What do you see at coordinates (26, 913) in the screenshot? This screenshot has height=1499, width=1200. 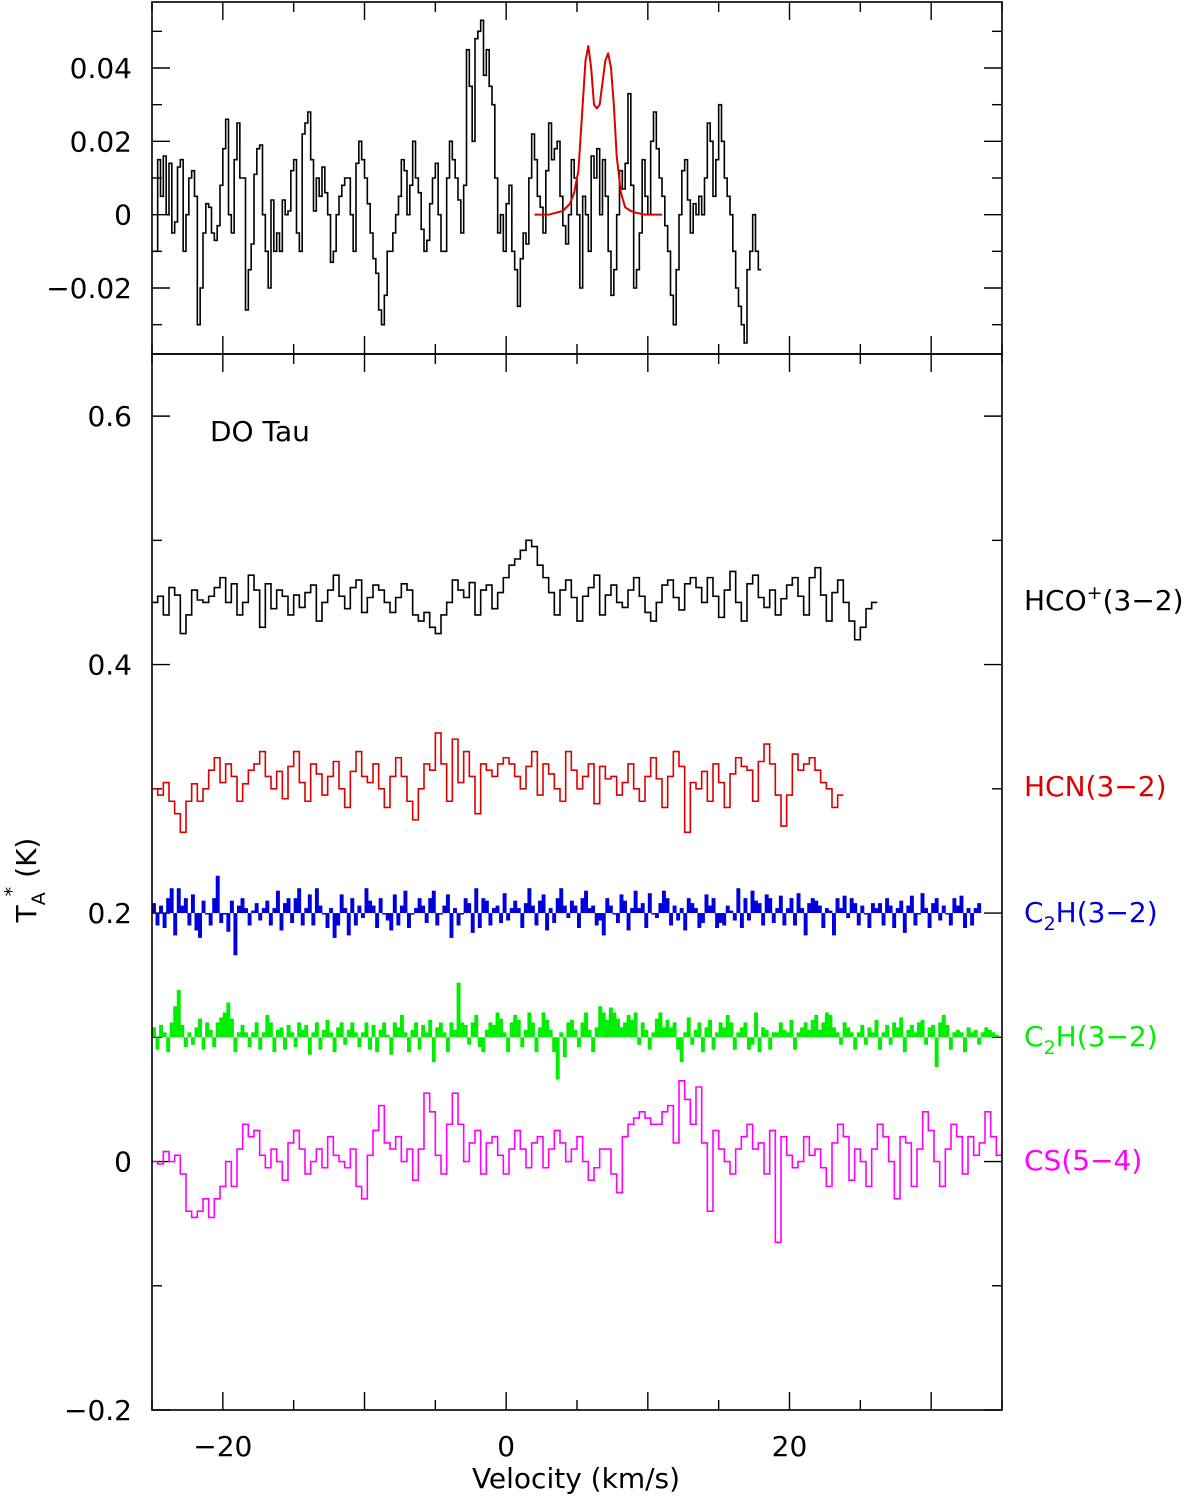 I see `y-axis-label-main: T` at bounding box center [26, 913].